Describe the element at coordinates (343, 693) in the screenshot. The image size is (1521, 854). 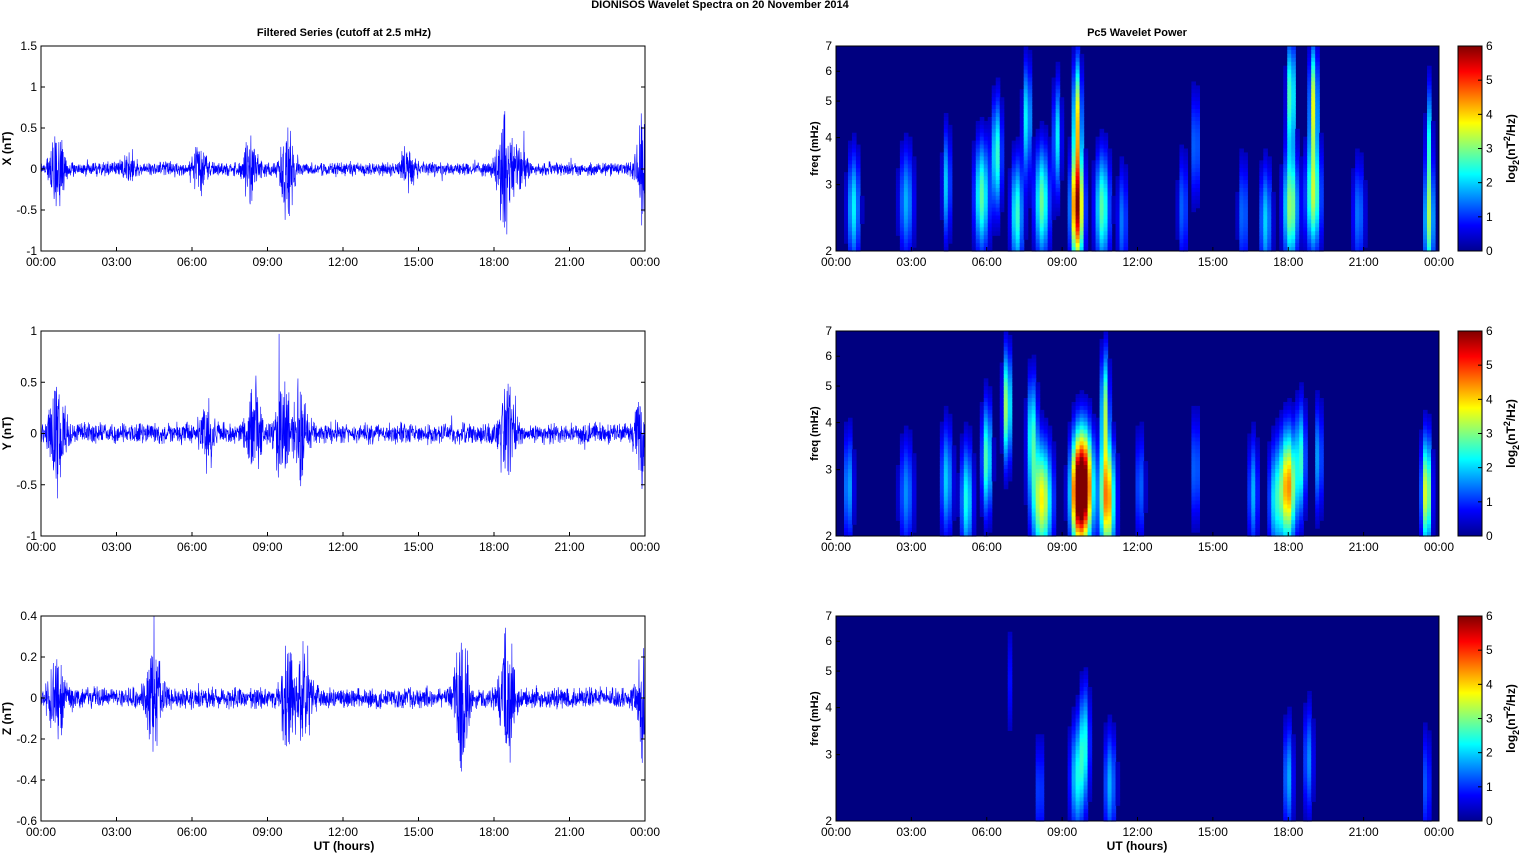
I see `line-z-series` at that location.